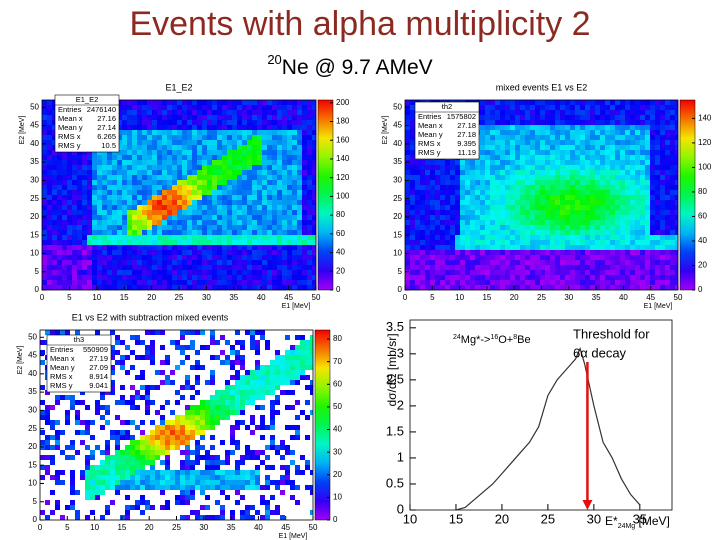 The width and height of the screenshot is (720, 540). I want to click on stats-label: Entries, so click(430, 116).